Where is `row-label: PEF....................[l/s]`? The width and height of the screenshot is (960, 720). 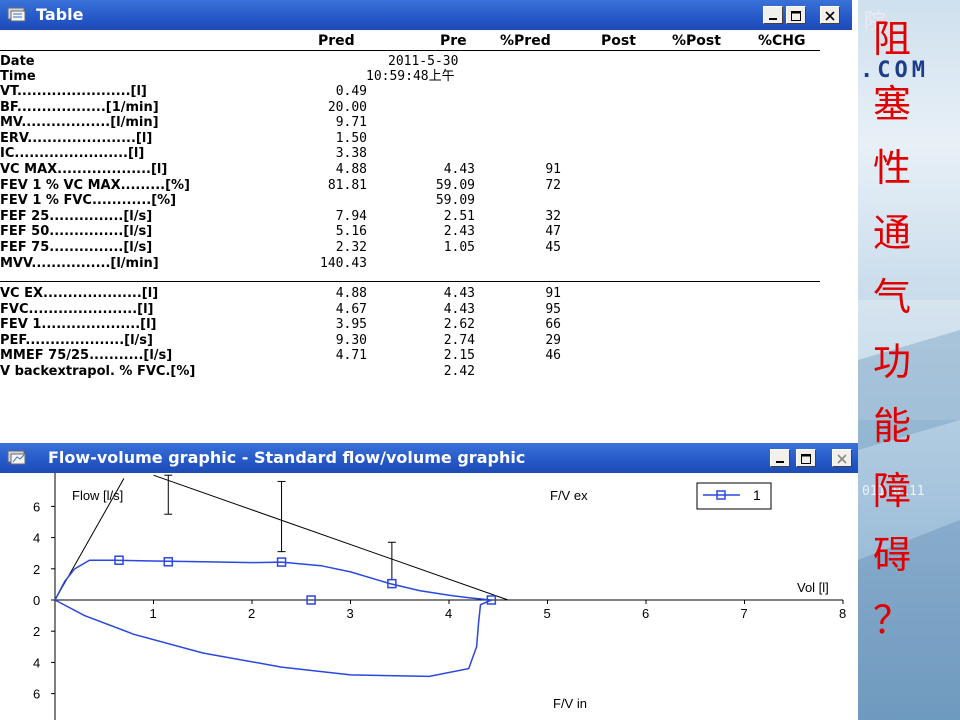
row-label: PEF....................[l/s] is located at coordinates (76, 340).